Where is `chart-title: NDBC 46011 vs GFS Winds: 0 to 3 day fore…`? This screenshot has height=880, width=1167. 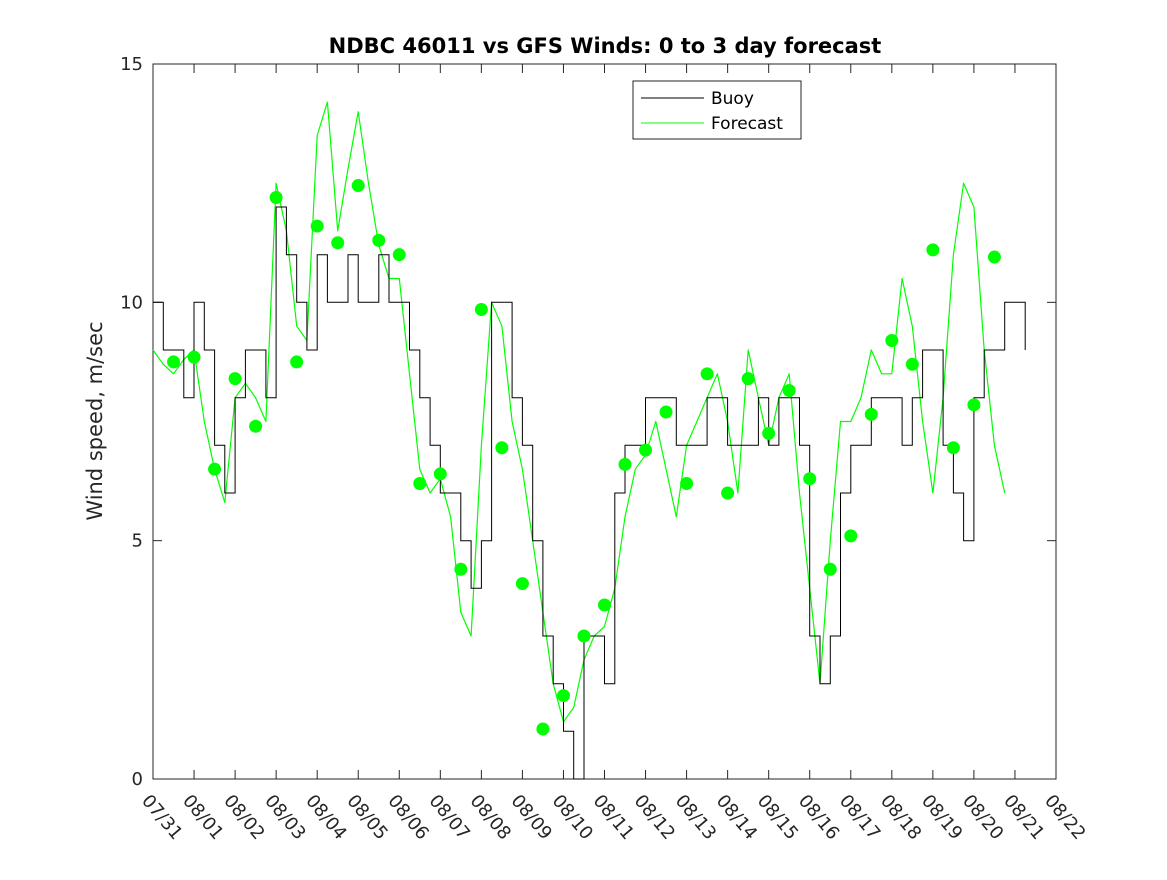 chart-title: NDBC 46011 vs GFS Winds: 0 to 3 day fore… is located at coordinates (605, 46).